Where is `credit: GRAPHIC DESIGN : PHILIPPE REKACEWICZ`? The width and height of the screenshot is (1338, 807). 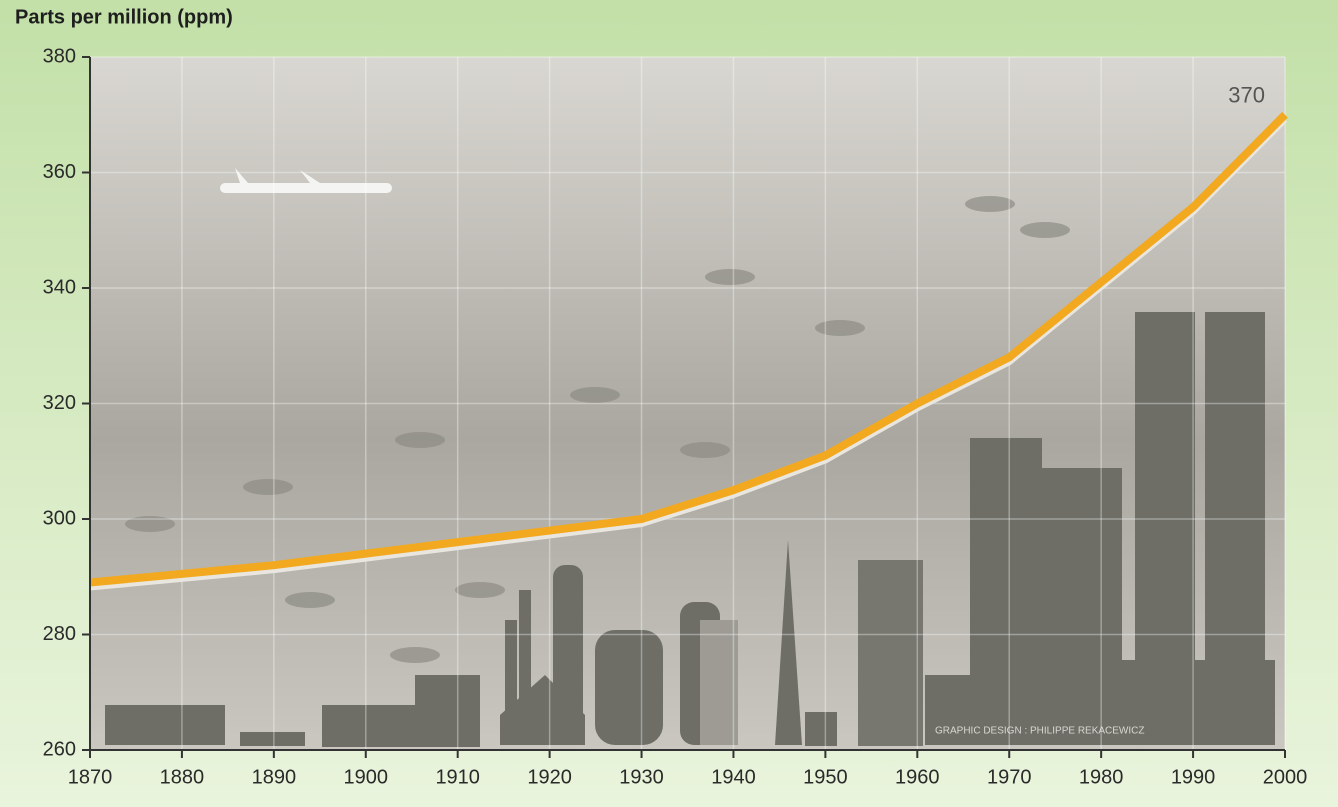 credit: GRAPHIC DESIGN : PHILIPPE REKACEWICZ is located at coordinates (1039, 731).